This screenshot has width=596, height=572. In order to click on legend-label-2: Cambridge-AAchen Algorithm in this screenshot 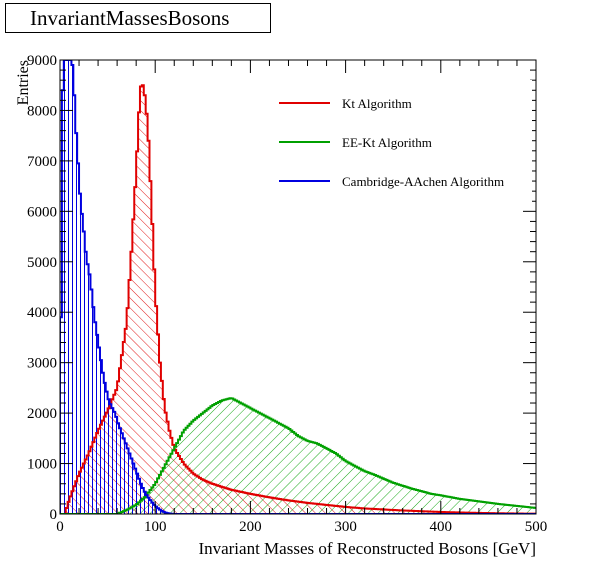, I will do `click(423, 181)`.